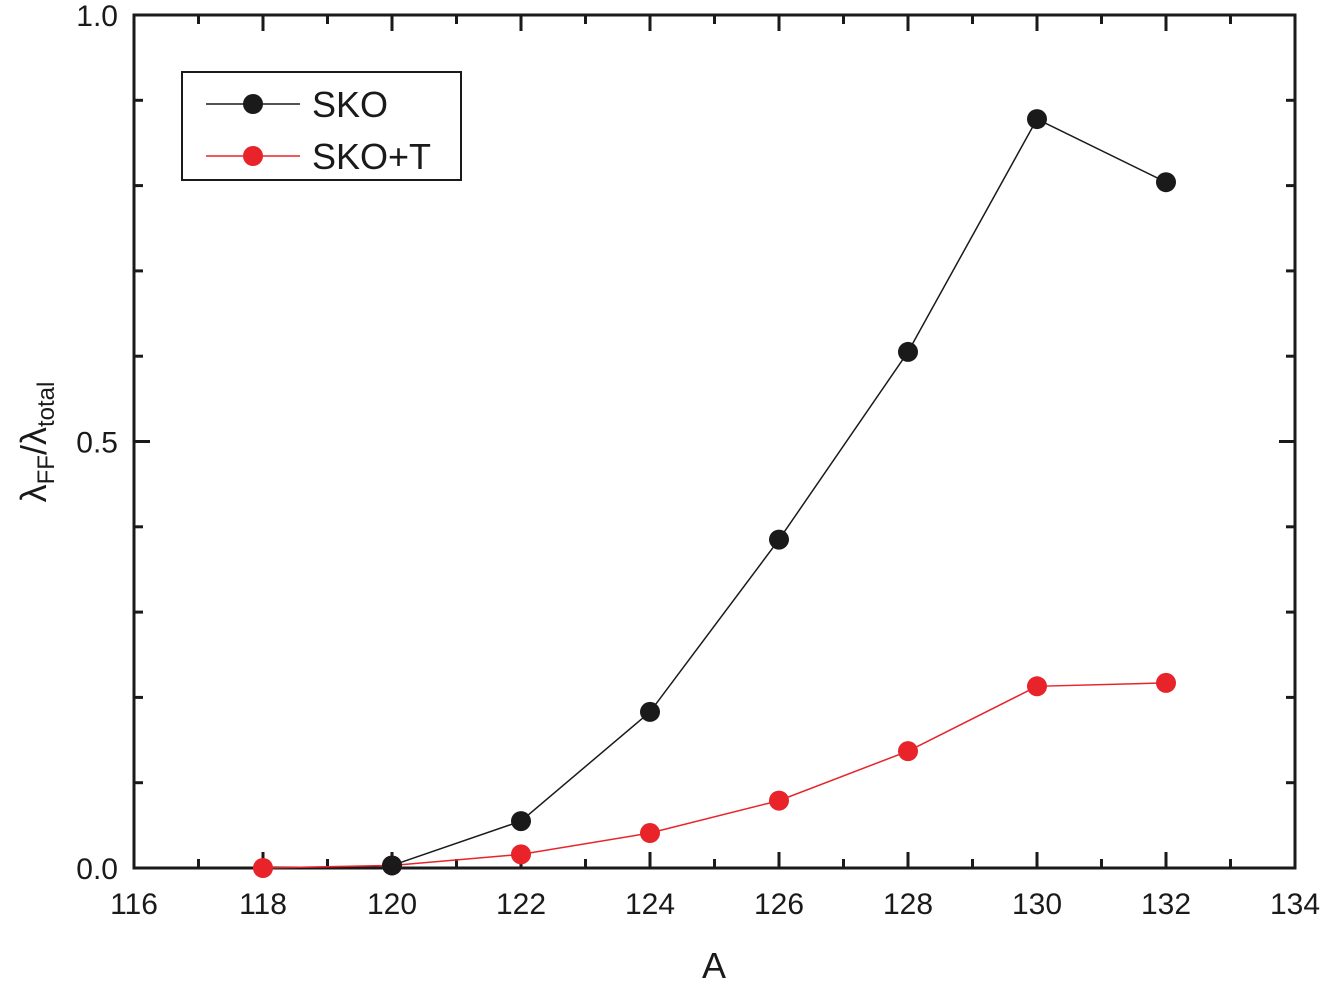  I want to click on y-tick-label: 0.0, so click(97, 869).